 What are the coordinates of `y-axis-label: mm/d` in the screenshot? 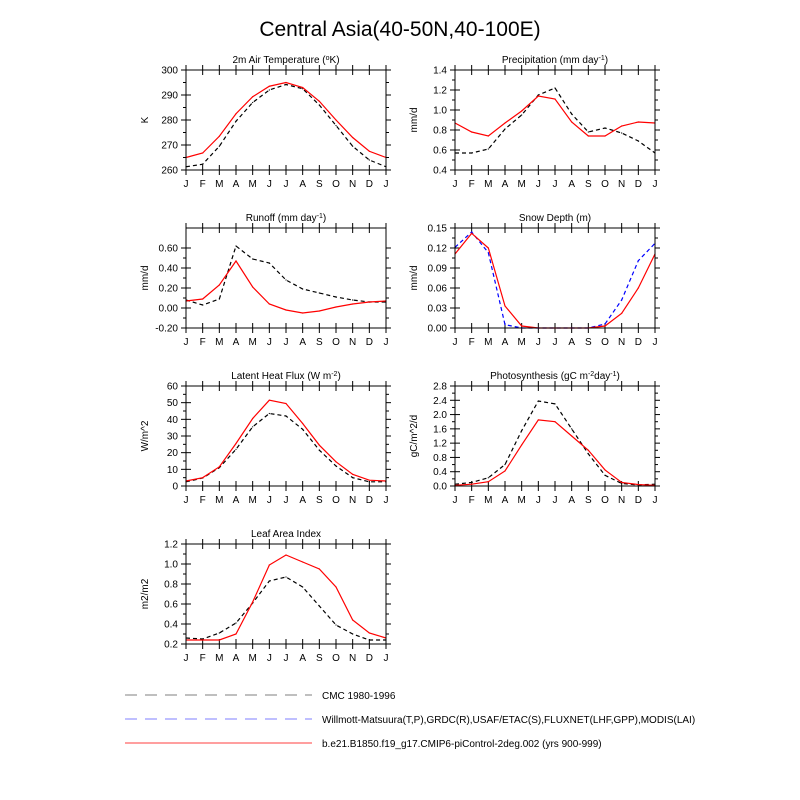 It's located at (414, 120).